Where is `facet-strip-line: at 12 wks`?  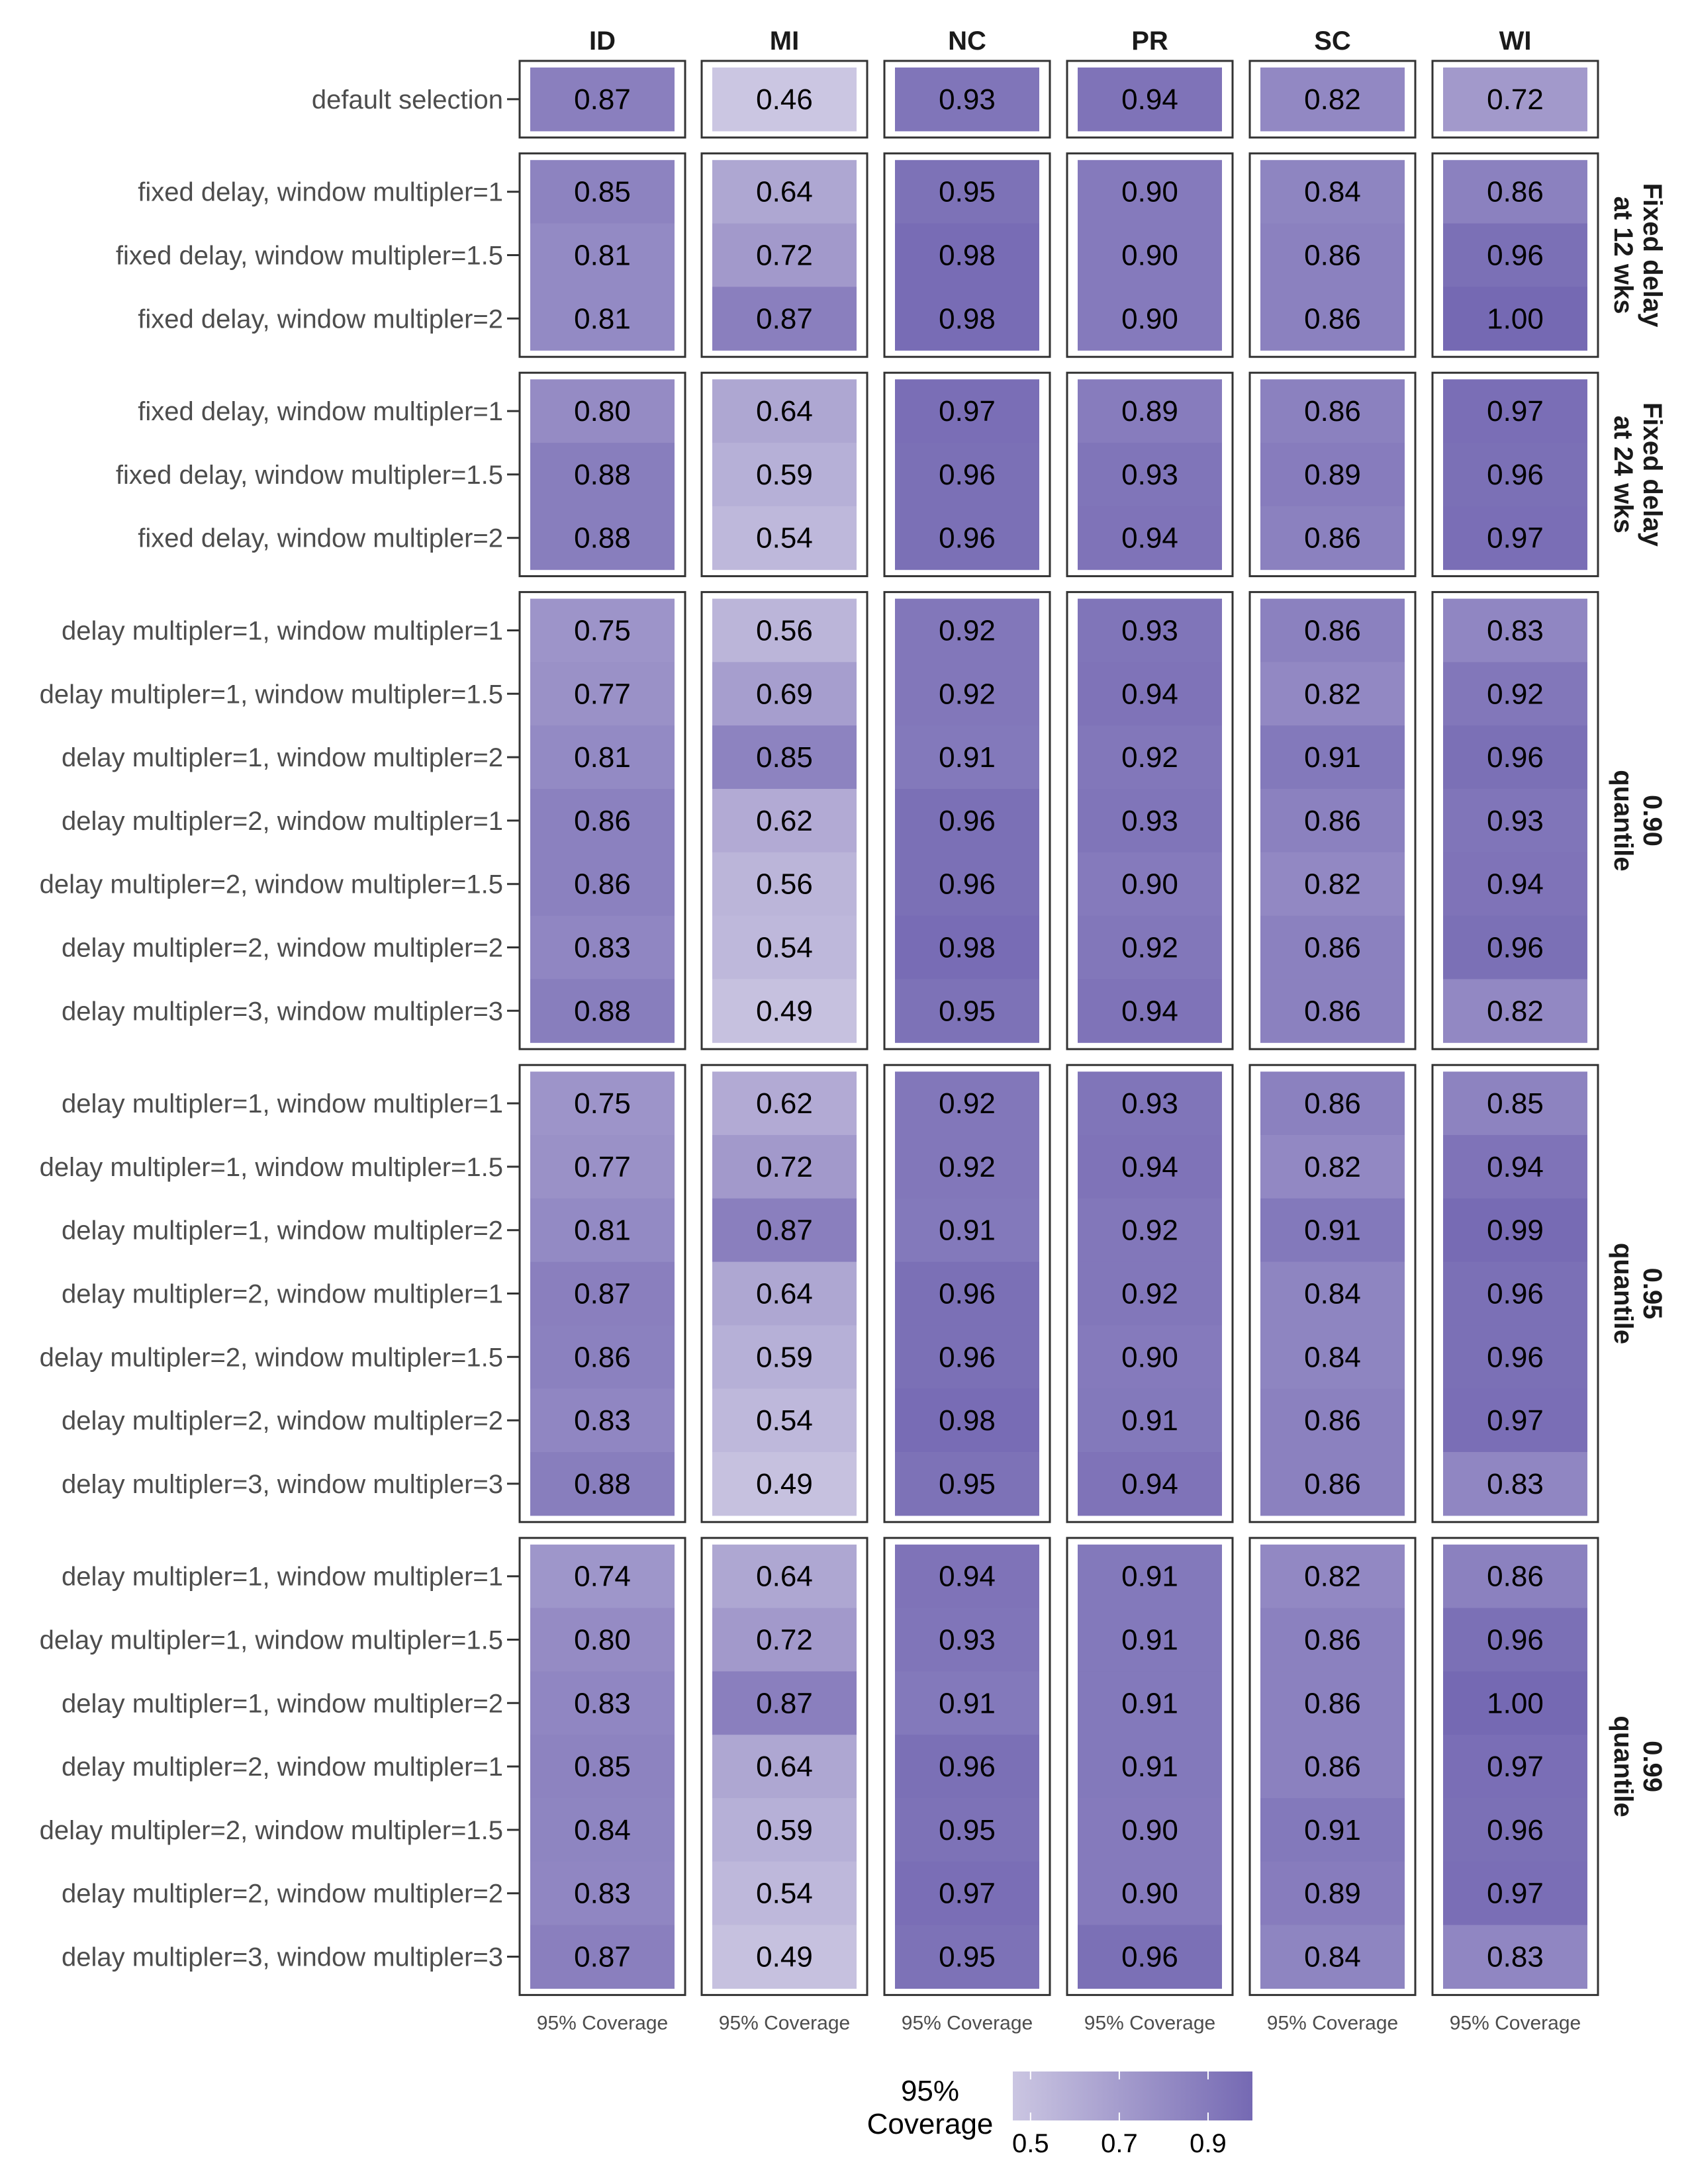
facet-strip-line: at 12 wks is located at coordinates (1623, 256).